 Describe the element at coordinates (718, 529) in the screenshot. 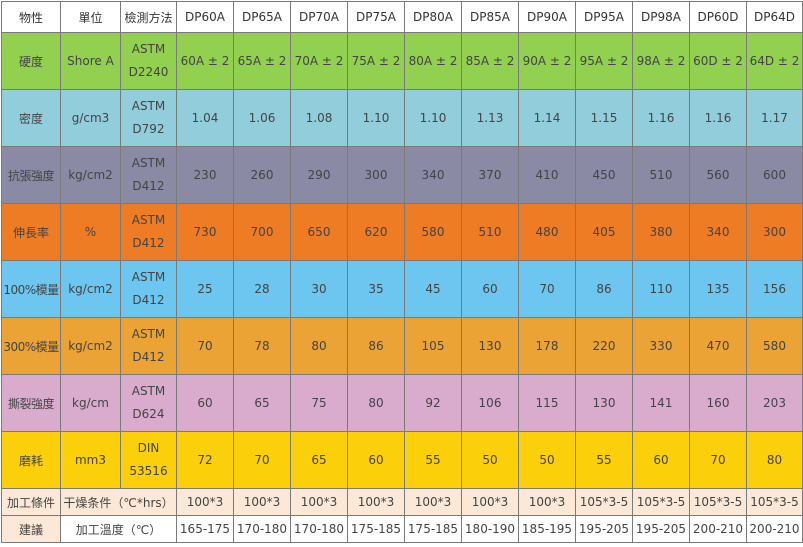

I see `processing-value: 200-210` at that location.